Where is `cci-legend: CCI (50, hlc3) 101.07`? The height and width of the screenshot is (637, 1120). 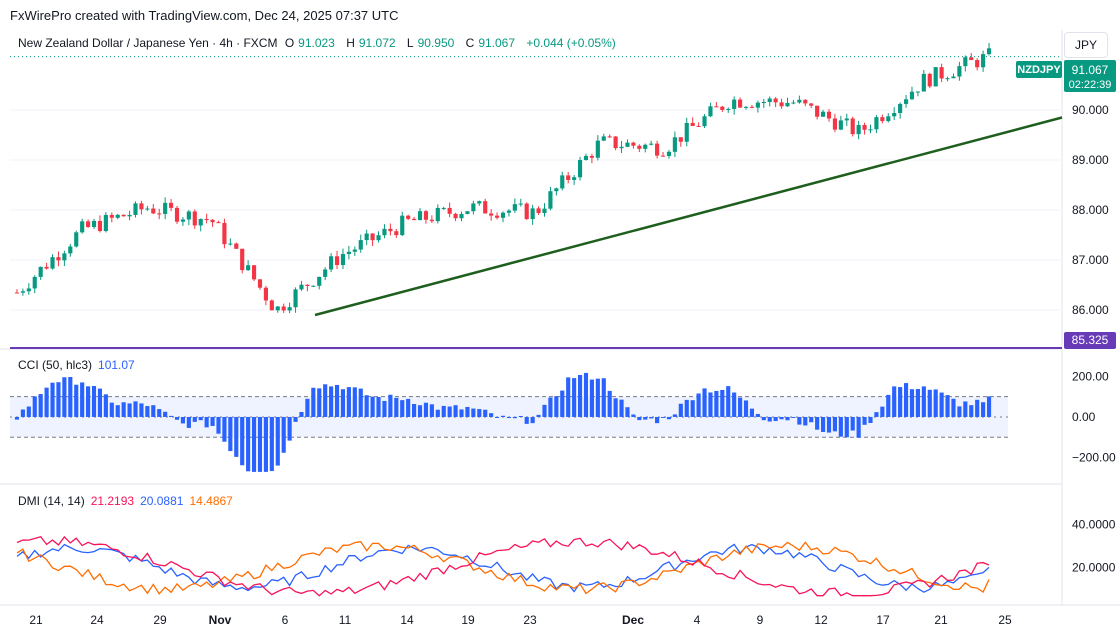
cci-legend: CCI (50, hlc3) 101.07 is located at coordinates (76, 365).